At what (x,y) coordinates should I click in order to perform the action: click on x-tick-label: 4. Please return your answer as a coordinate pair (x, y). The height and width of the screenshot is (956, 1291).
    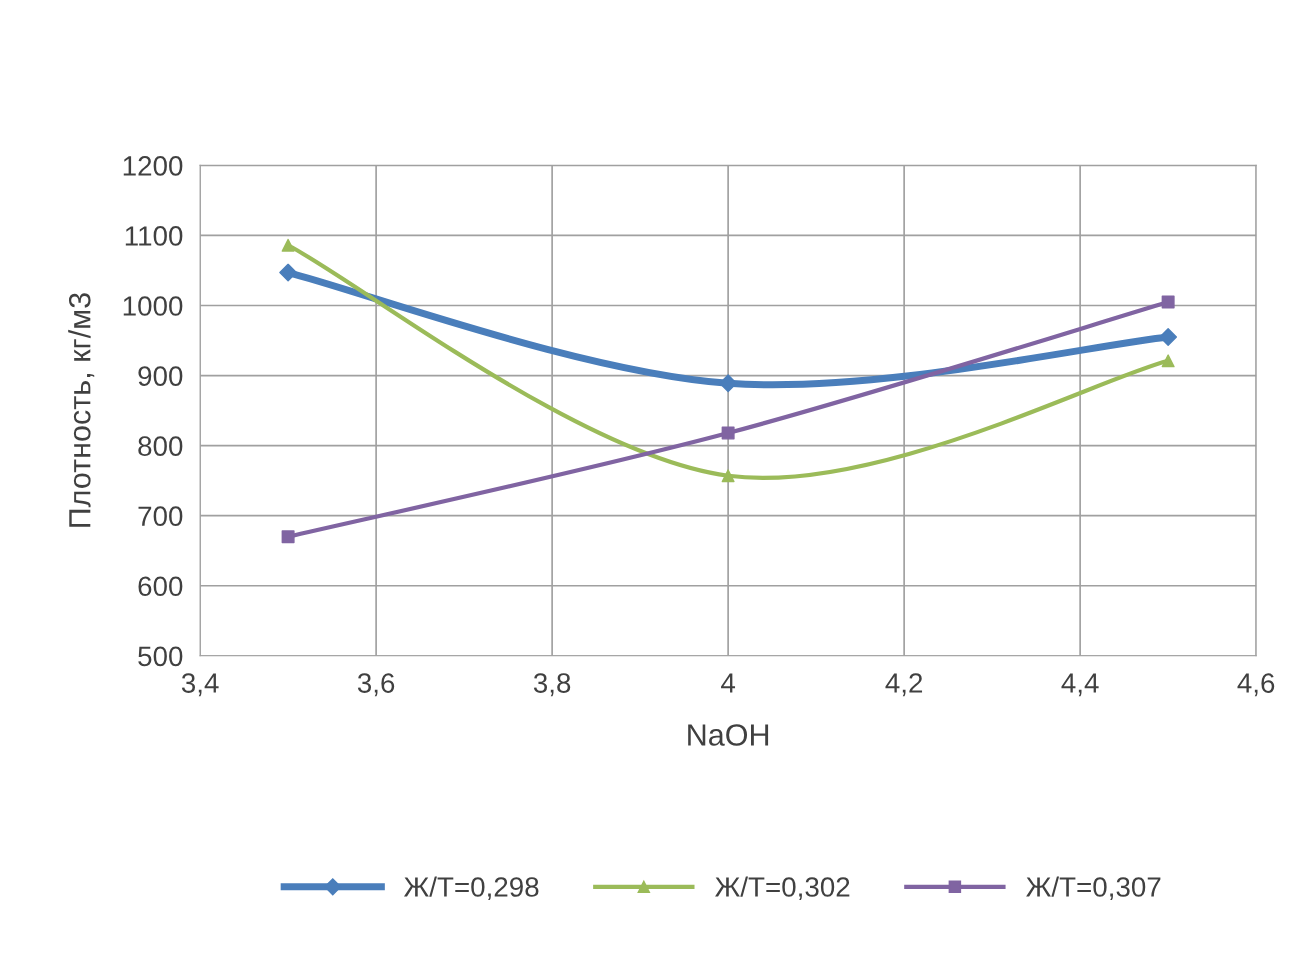
    Looking at the image, I should click on (728, 683).